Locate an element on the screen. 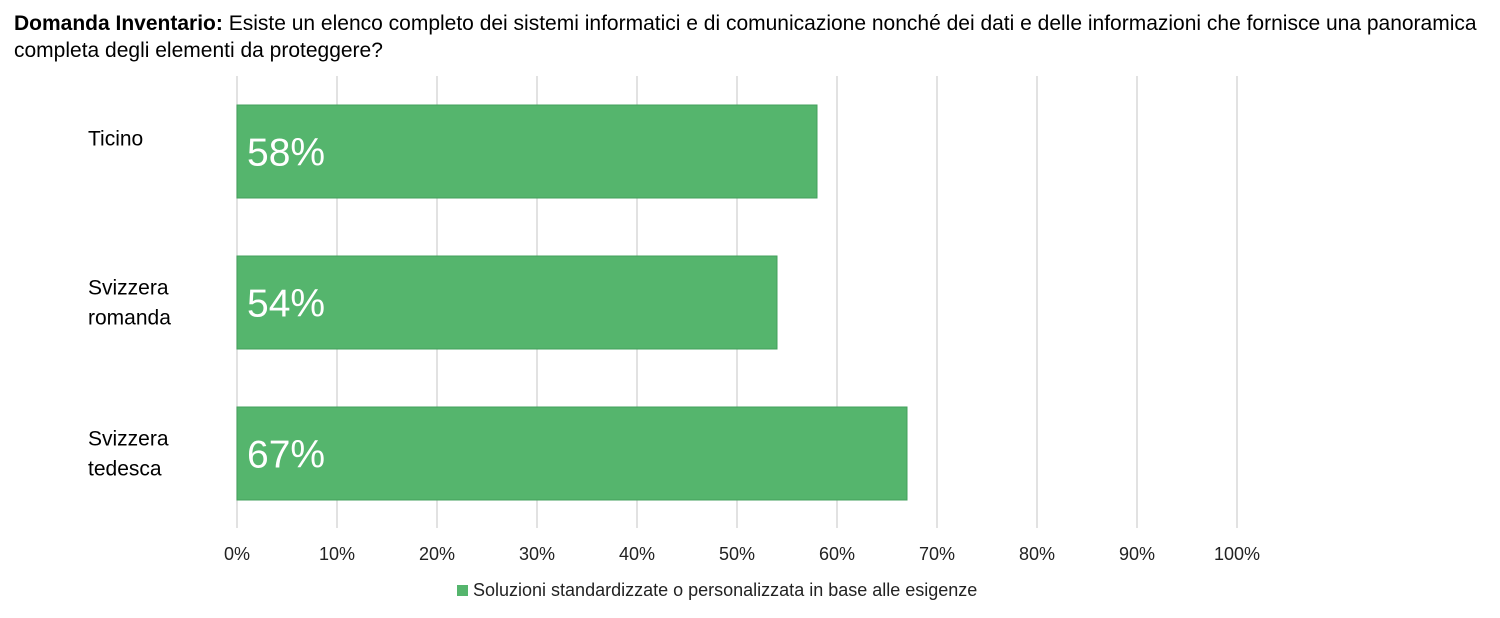 The image size is (1500, 618). x-tick-label: 70% is located at coordinates (937, 554).